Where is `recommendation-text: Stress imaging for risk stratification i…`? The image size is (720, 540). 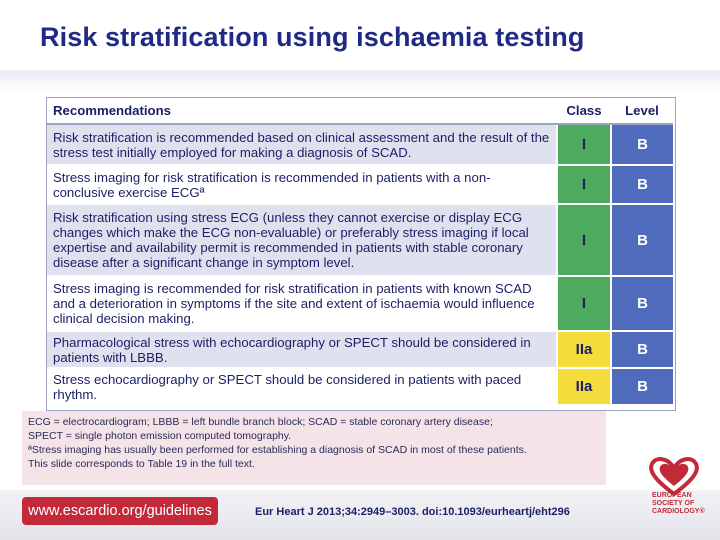 recommendation-text: Stress imaging for risk stratification i… is located at coordinates (302, 185).